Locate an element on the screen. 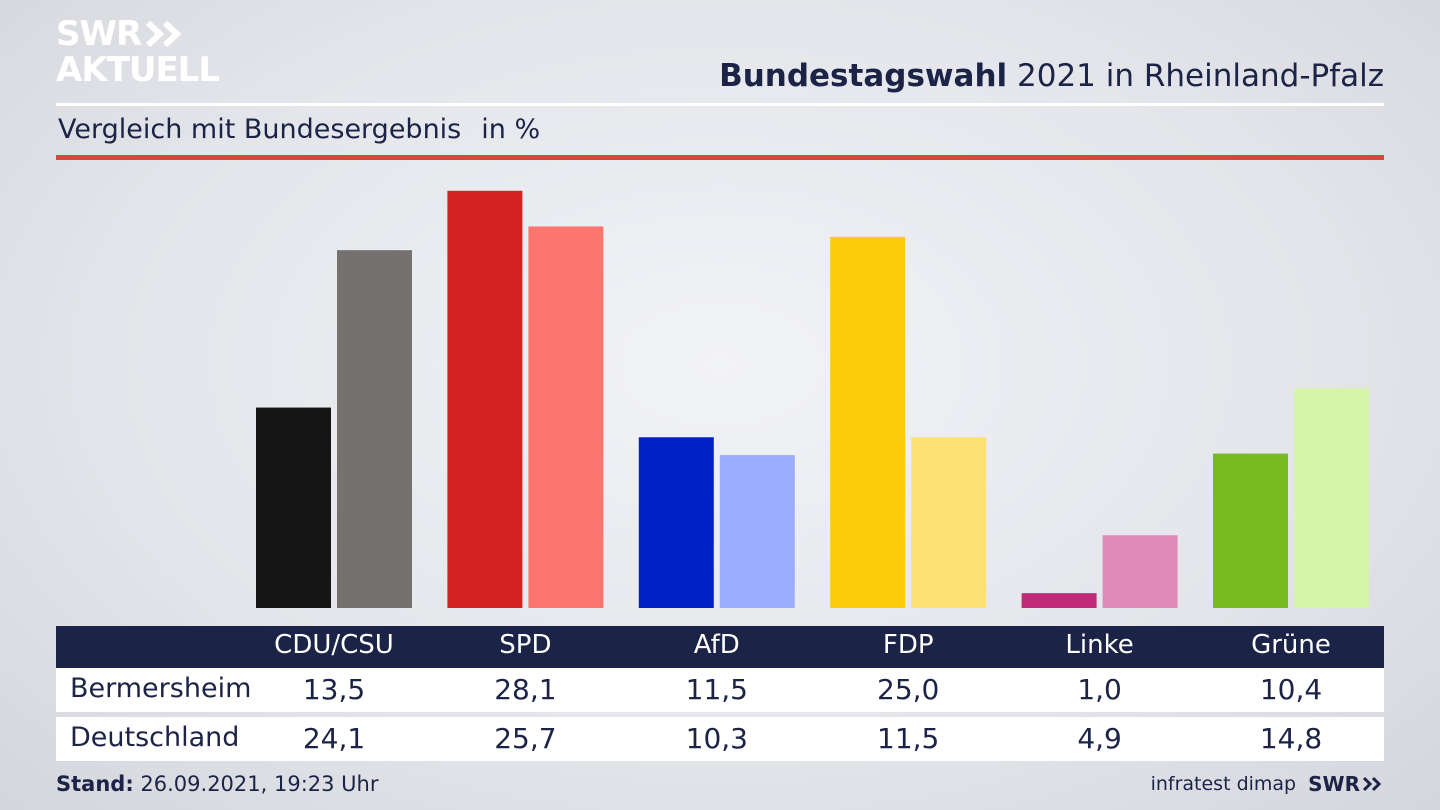 The width and height of the screenshot is (1440, 810). bar-bermersheim-fdp is located at coordinates (868, 422).